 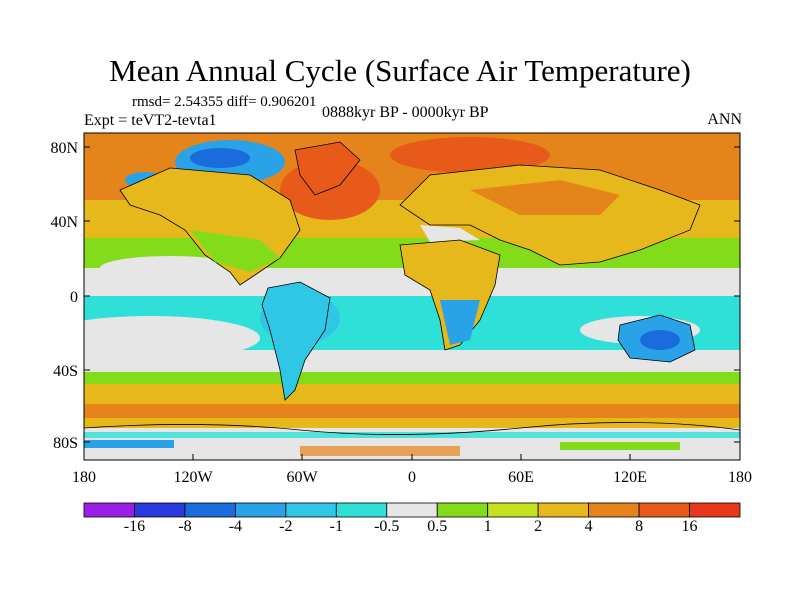 I want to click on lat-label: 0, so click(x=74, y=297).